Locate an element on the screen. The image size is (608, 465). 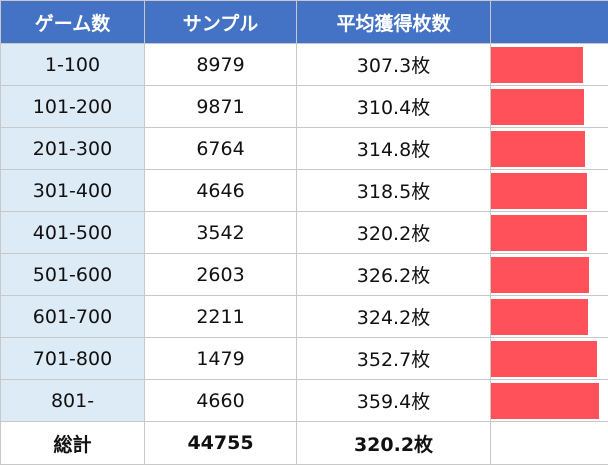
average-cell: 318.5枚 is located at coordinates (394, 191).